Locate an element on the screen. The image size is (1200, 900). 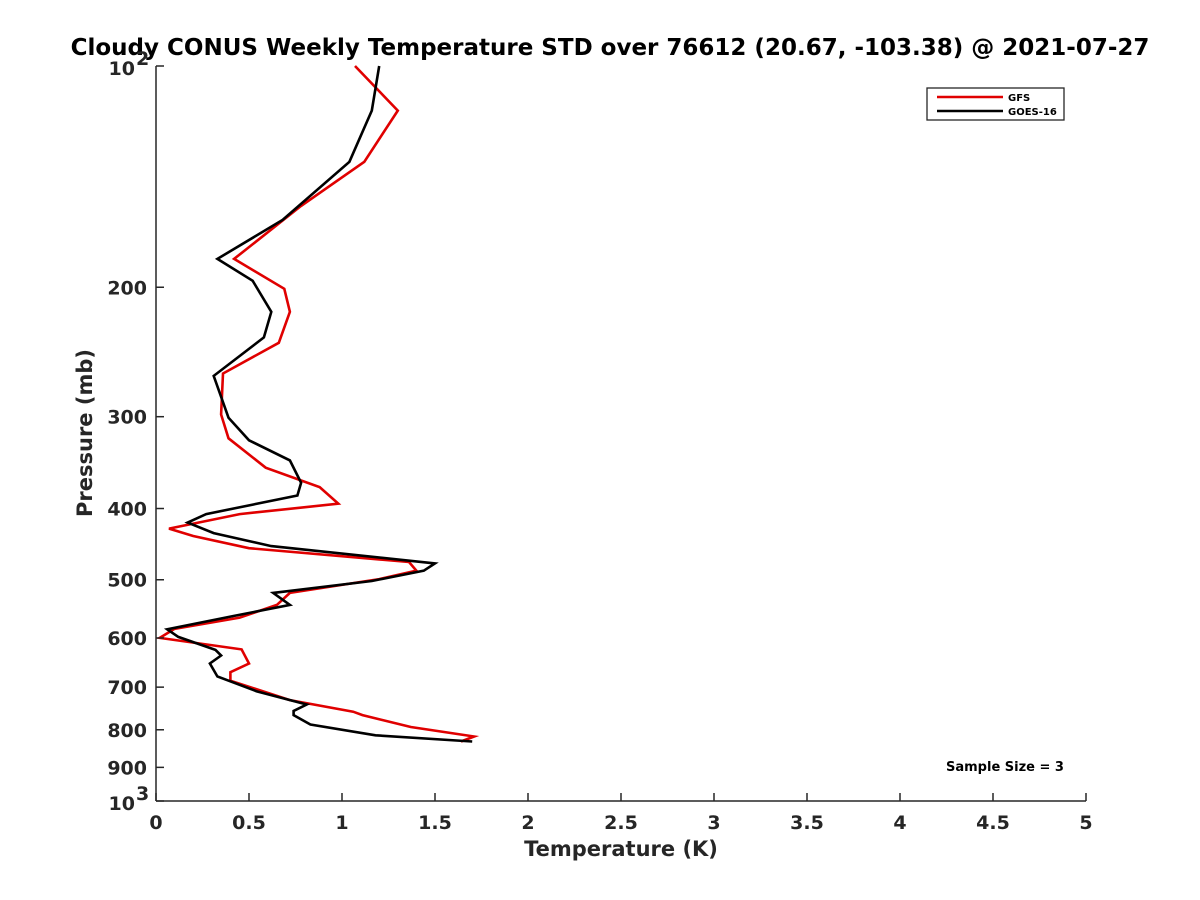
y-tick-label: 500 is located at coordinates (127, 581).